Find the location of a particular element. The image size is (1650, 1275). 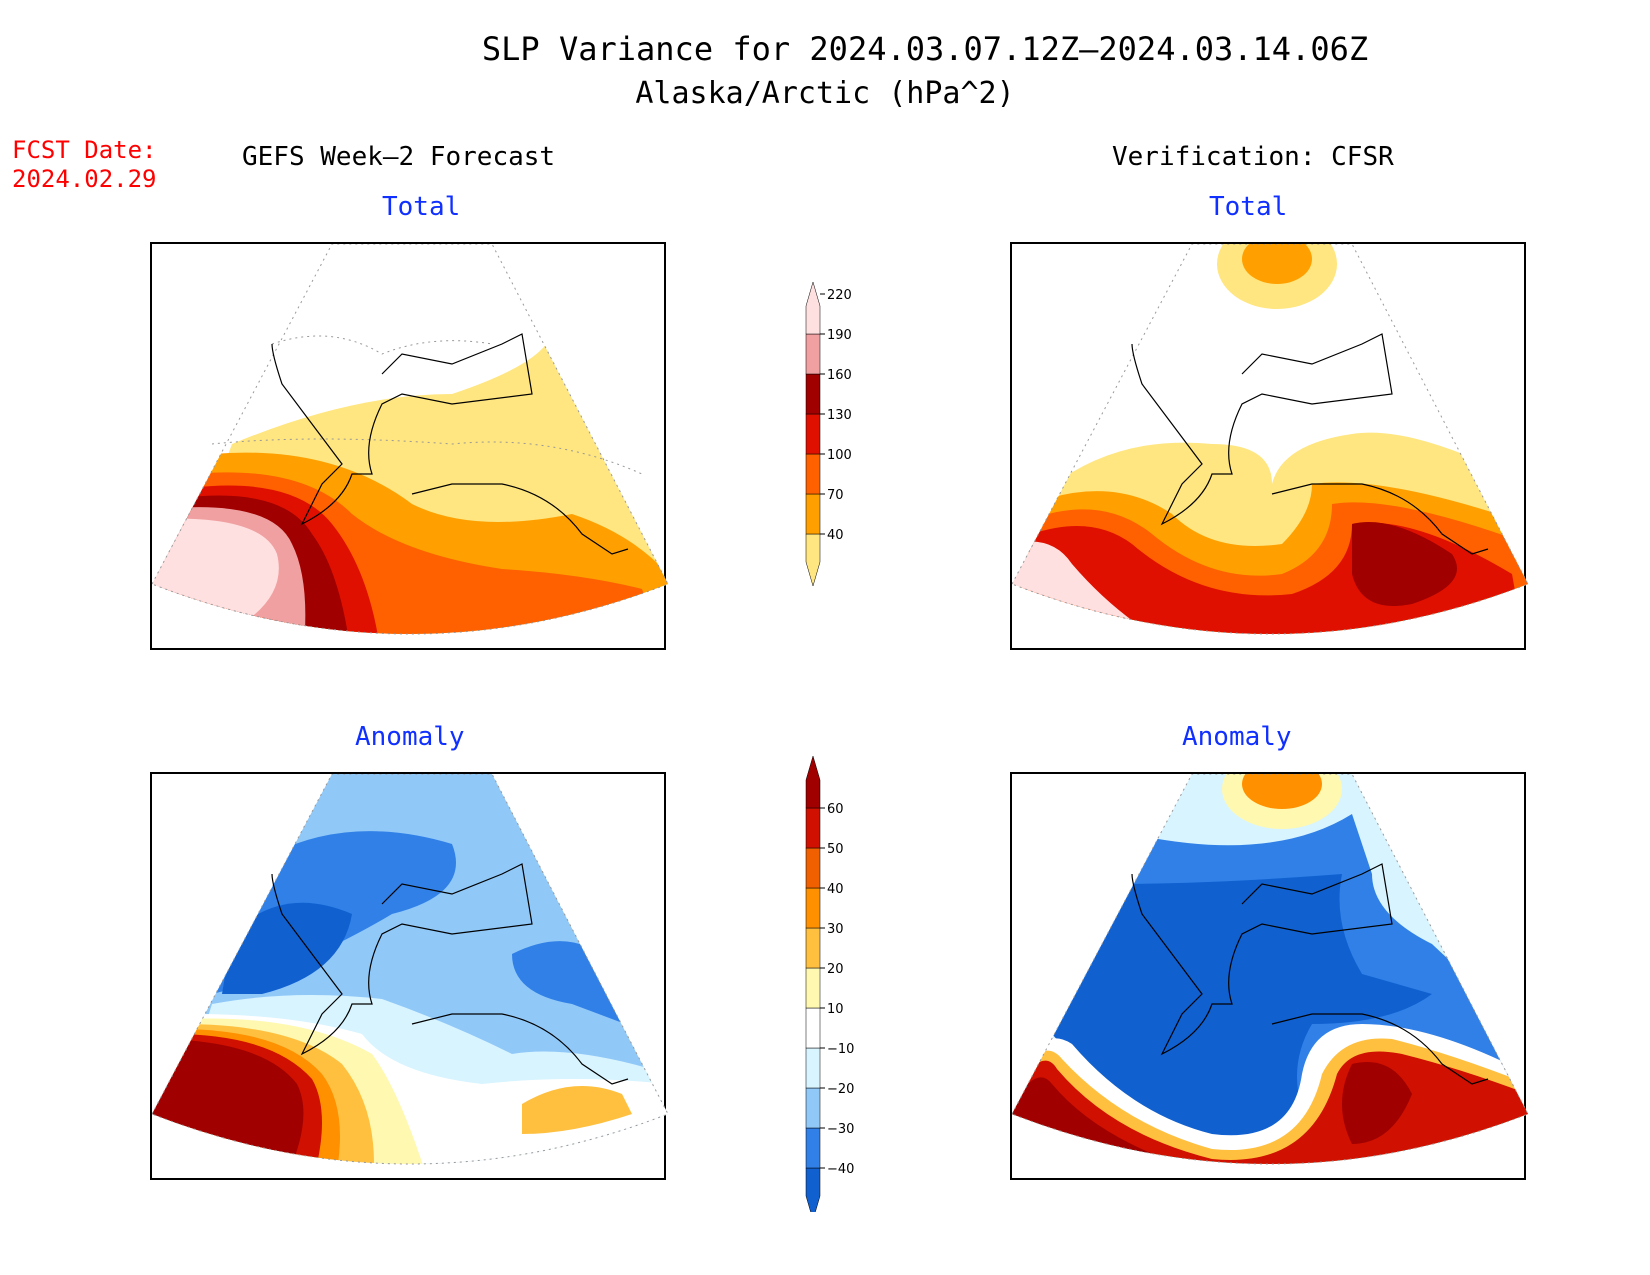

colorbar-anomaly: −40 −30 −20 −10 10 20 30 40 50 60 is located at coordinates (829, 983).